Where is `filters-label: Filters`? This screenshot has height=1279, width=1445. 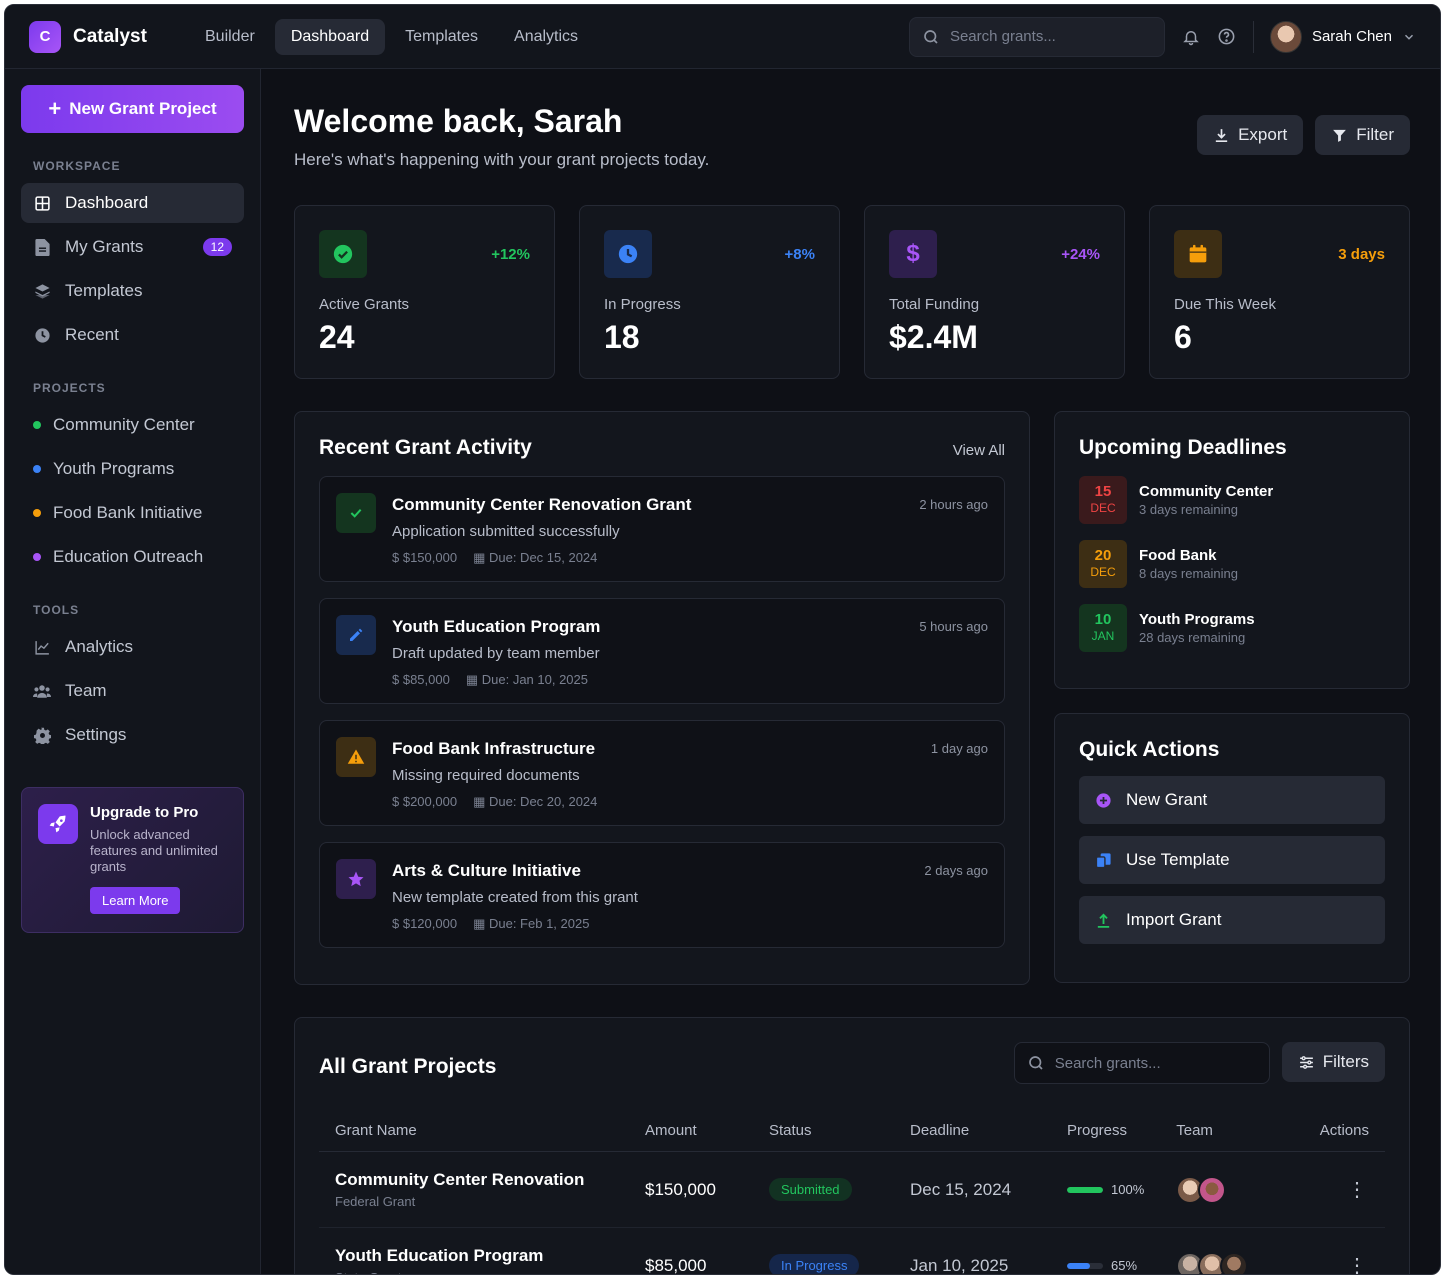 filters-label: Filters is located at coordinates (1345, 1061).